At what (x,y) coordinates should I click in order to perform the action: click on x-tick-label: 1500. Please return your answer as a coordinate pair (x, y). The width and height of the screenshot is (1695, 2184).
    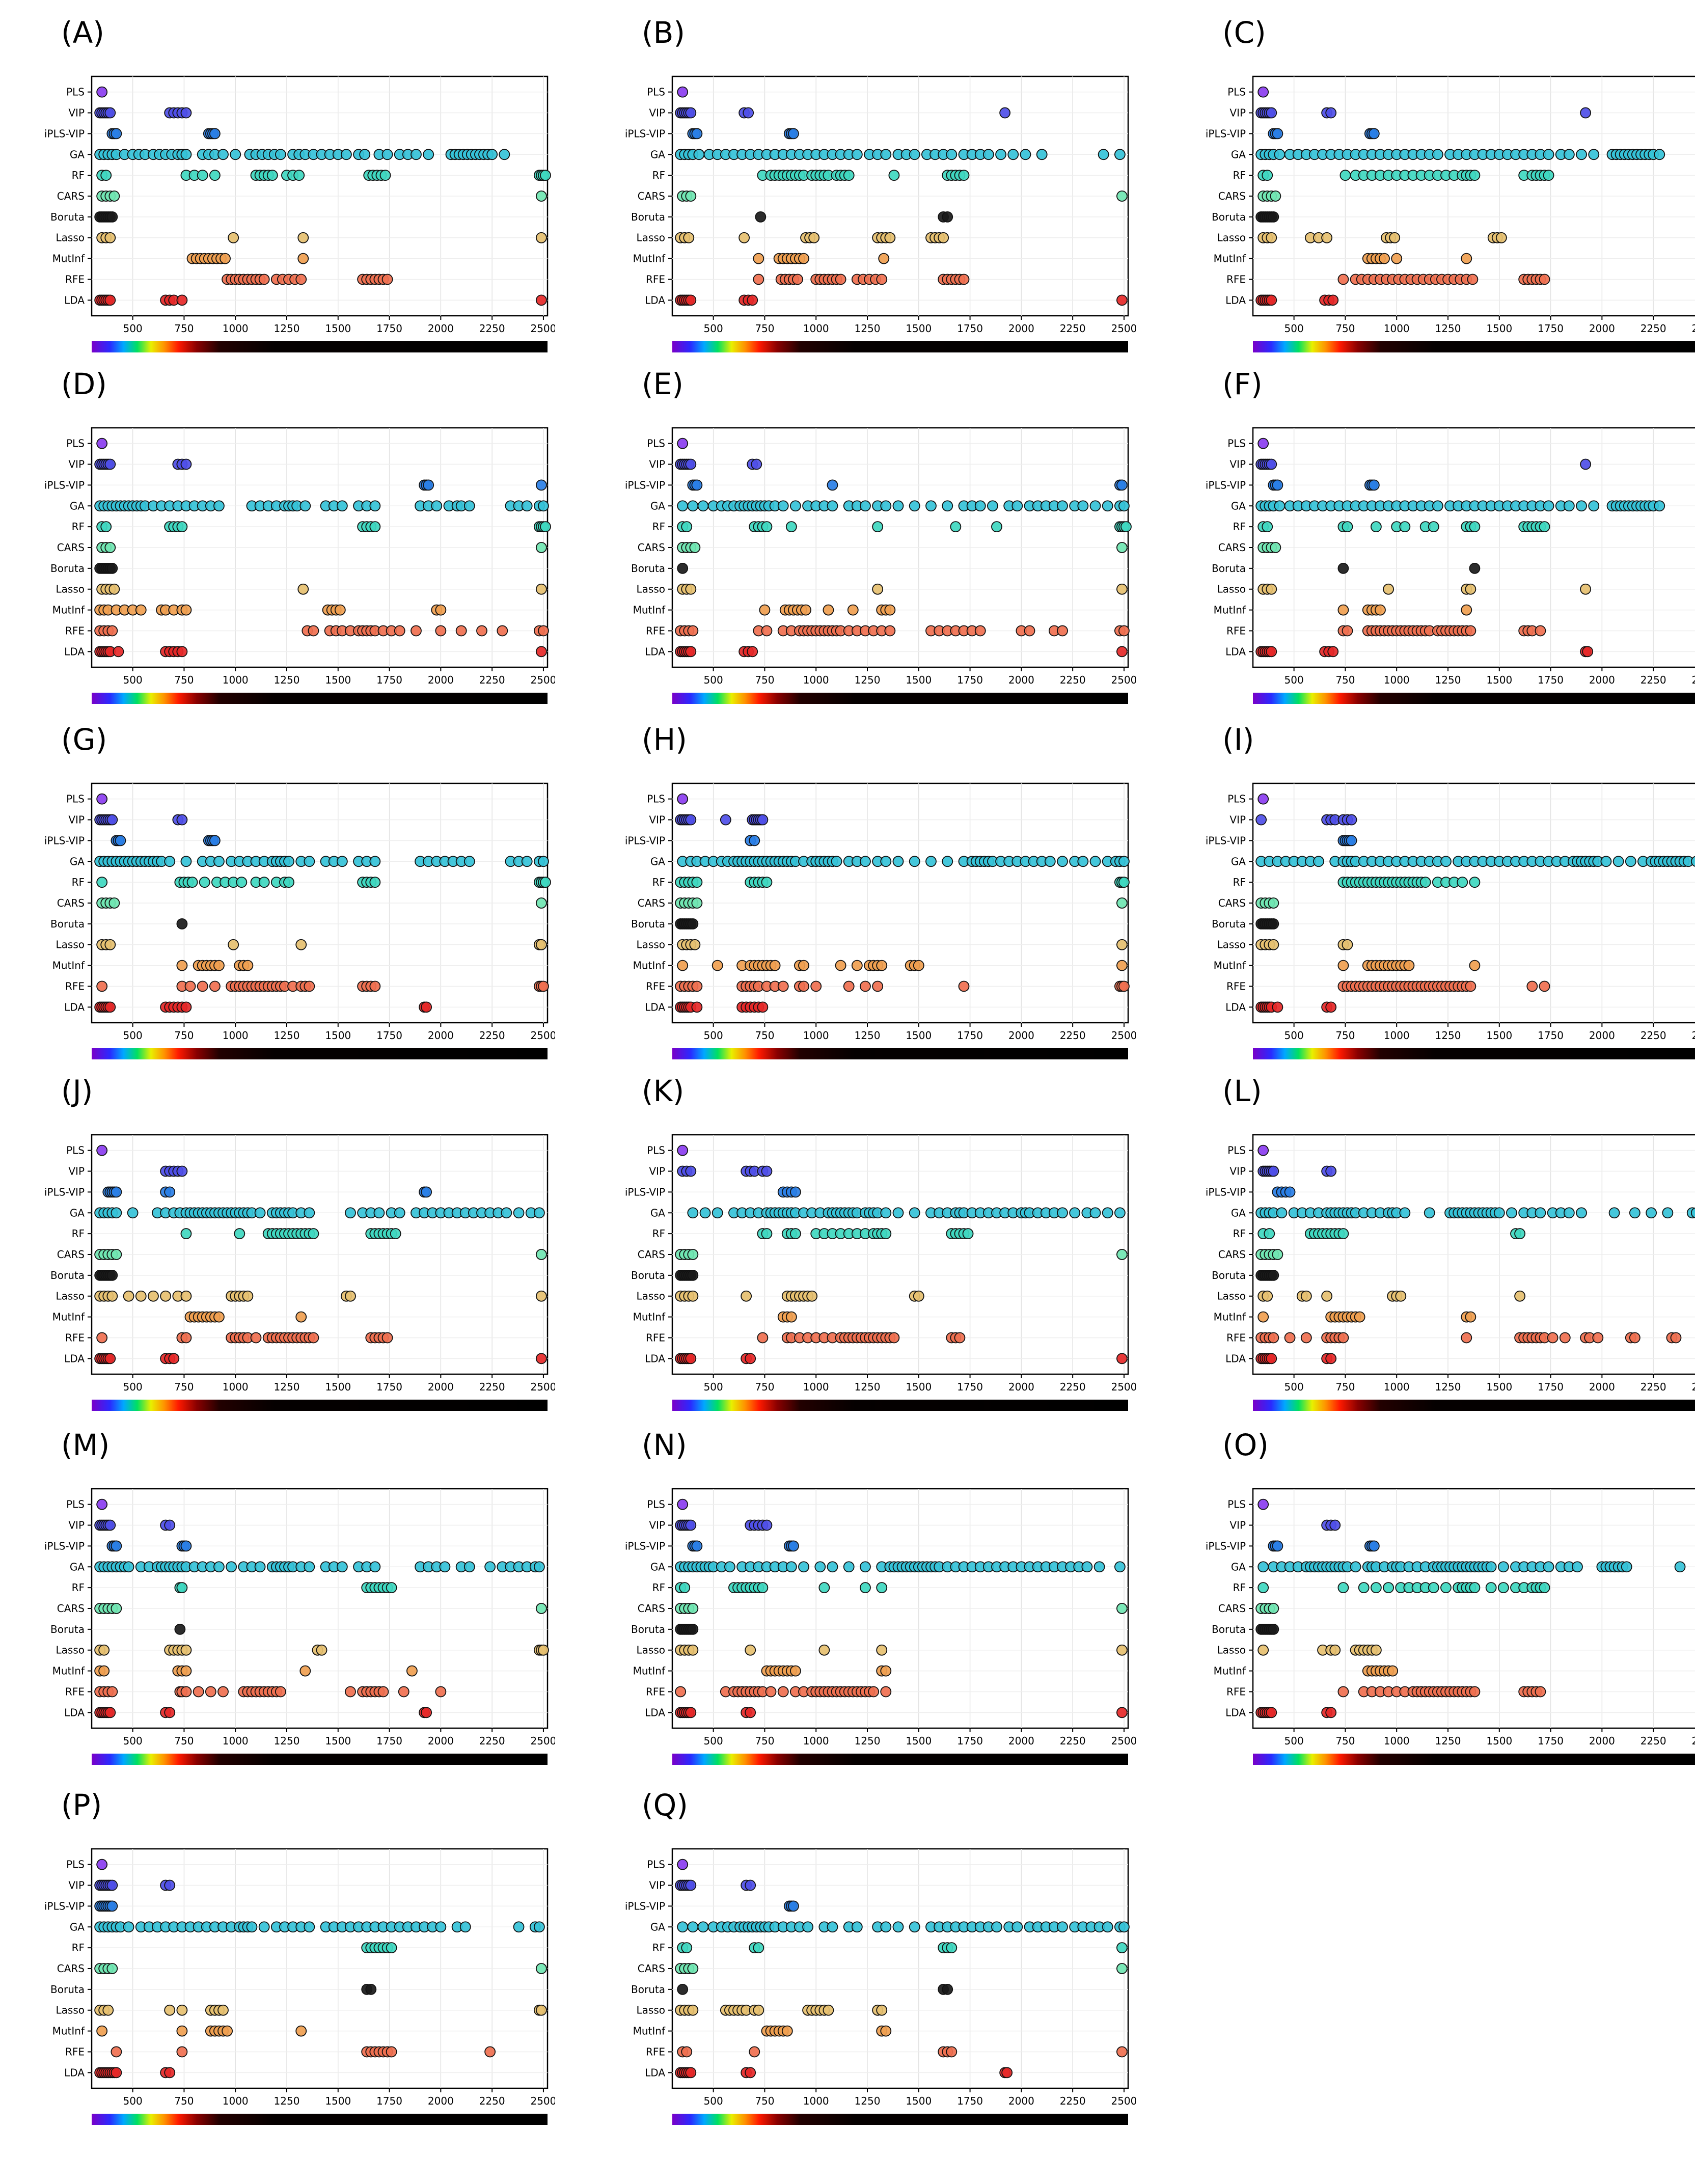
    Looking at the image, I should click on (338, 1387).